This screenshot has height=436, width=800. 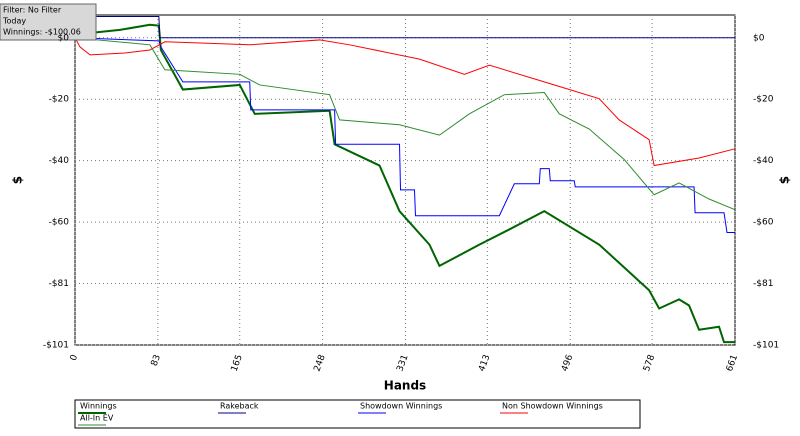 I want to click on x-tick-label: 0, so click(x=74, y=357).